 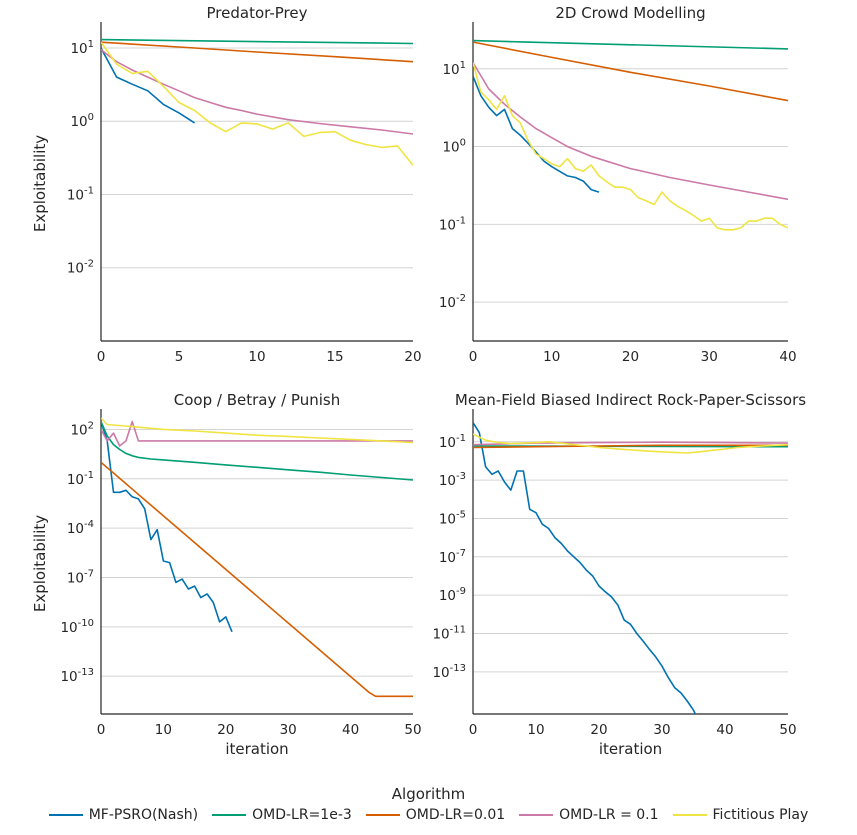 What do you see at coordinates (334, 357) in the screenshot?
I see `x-tick-label: 15` at bounding box center [334, 357].